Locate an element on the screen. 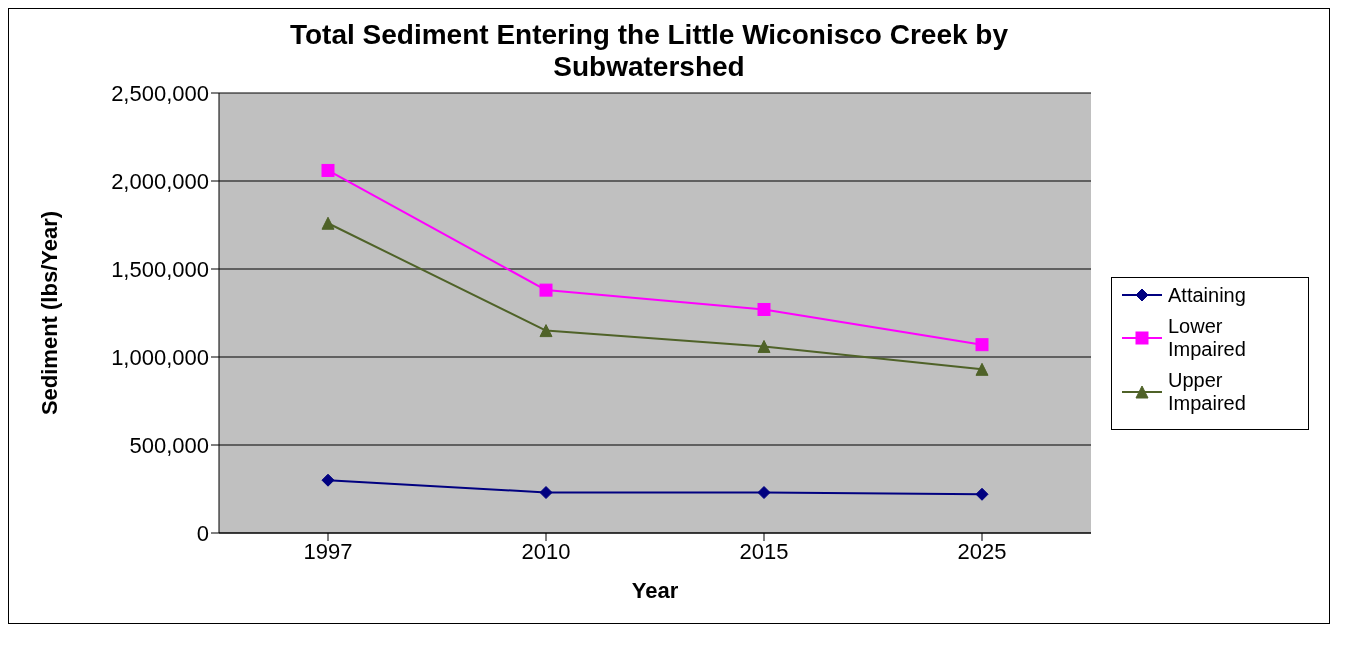 This screenshot has height=648, width=1345. y-tick-label: 1,500,000 is located at coordinates (160, 269).